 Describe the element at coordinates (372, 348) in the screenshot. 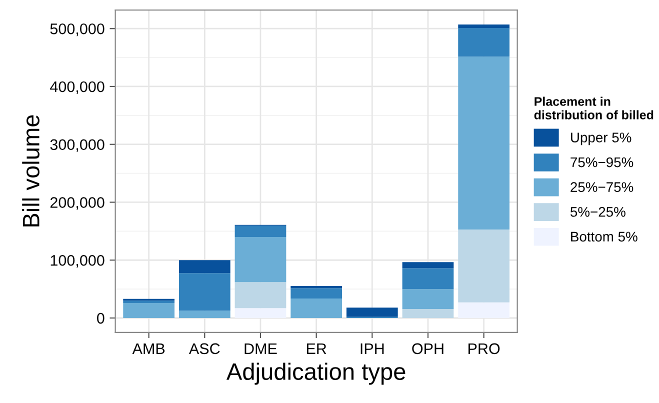

I see `x-tick-label: IPH` at that location.